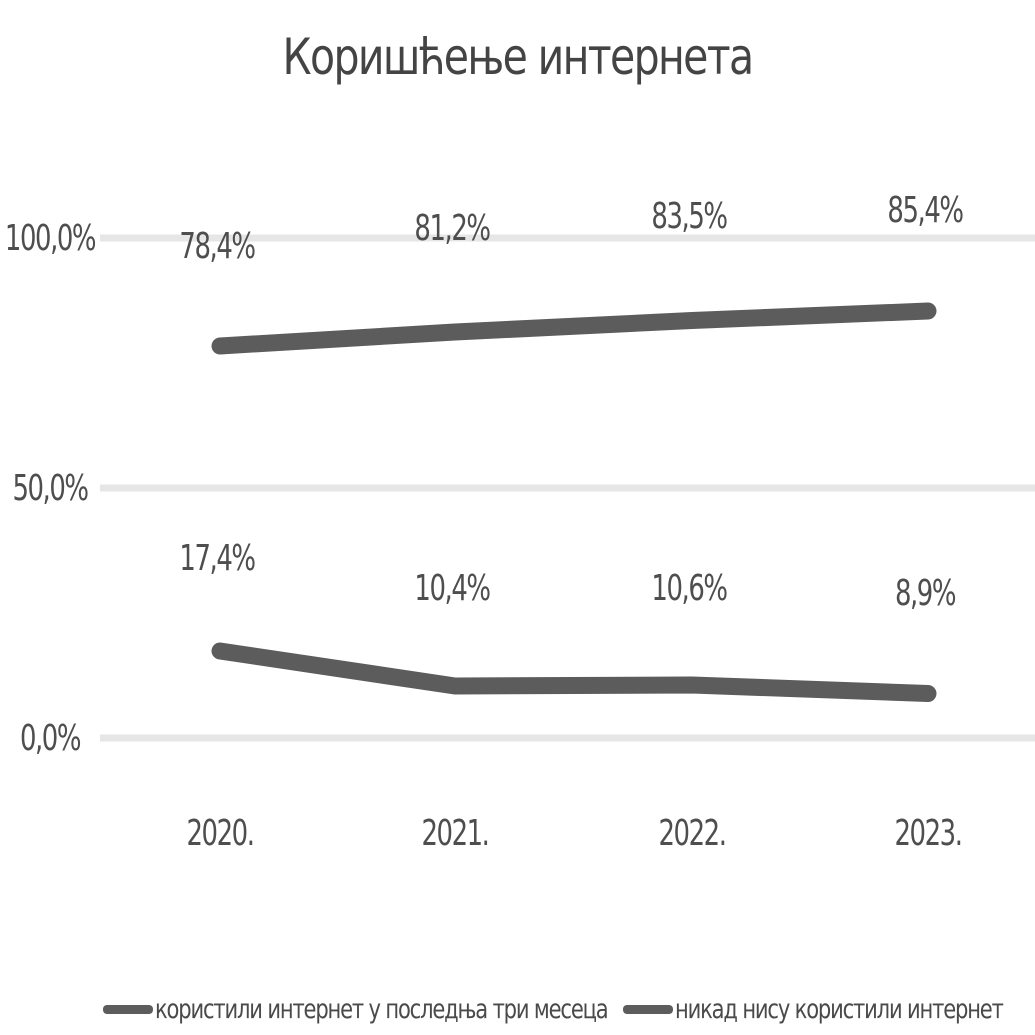 Image resolution: width=1035 pixels, height=1035 pixels. I want to click on x-tick-label: 2023., so click(928, 833).